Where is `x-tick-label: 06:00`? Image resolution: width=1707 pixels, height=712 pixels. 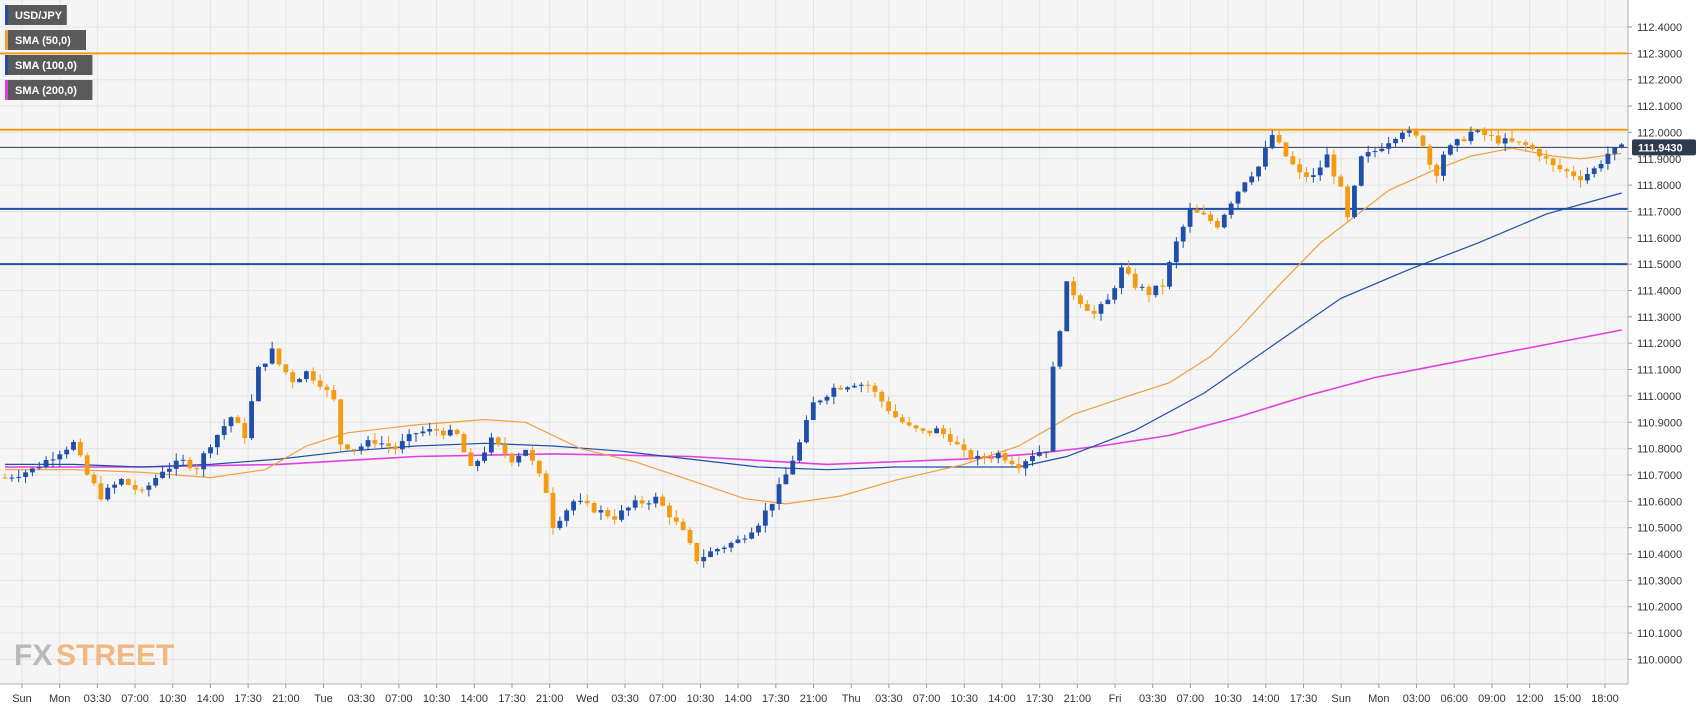 x-tick-label: 06:00 is located at coordinates (1454, 699).